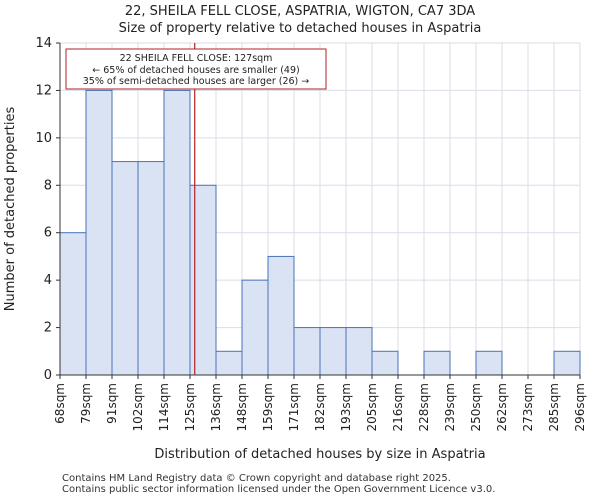 The image size is (600, 500). Describe the element at coordinates (216, 407) in the screenshot. I see `x-tick-label: 136sqm` at that location.